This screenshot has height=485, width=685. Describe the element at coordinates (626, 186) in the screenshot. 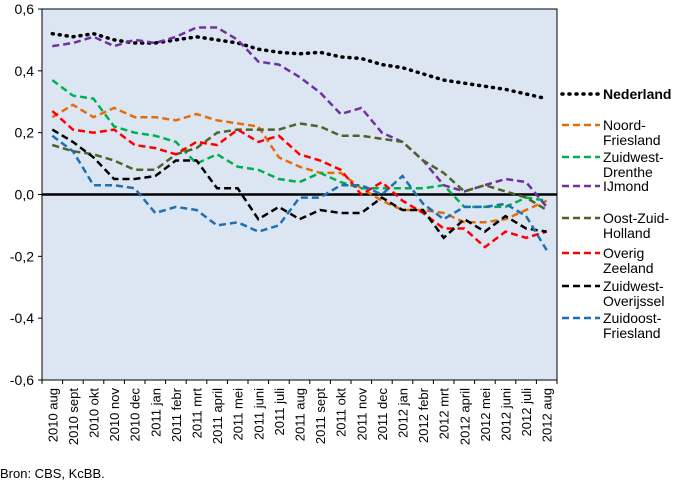

I see `legend-label: IJmond` at that location.